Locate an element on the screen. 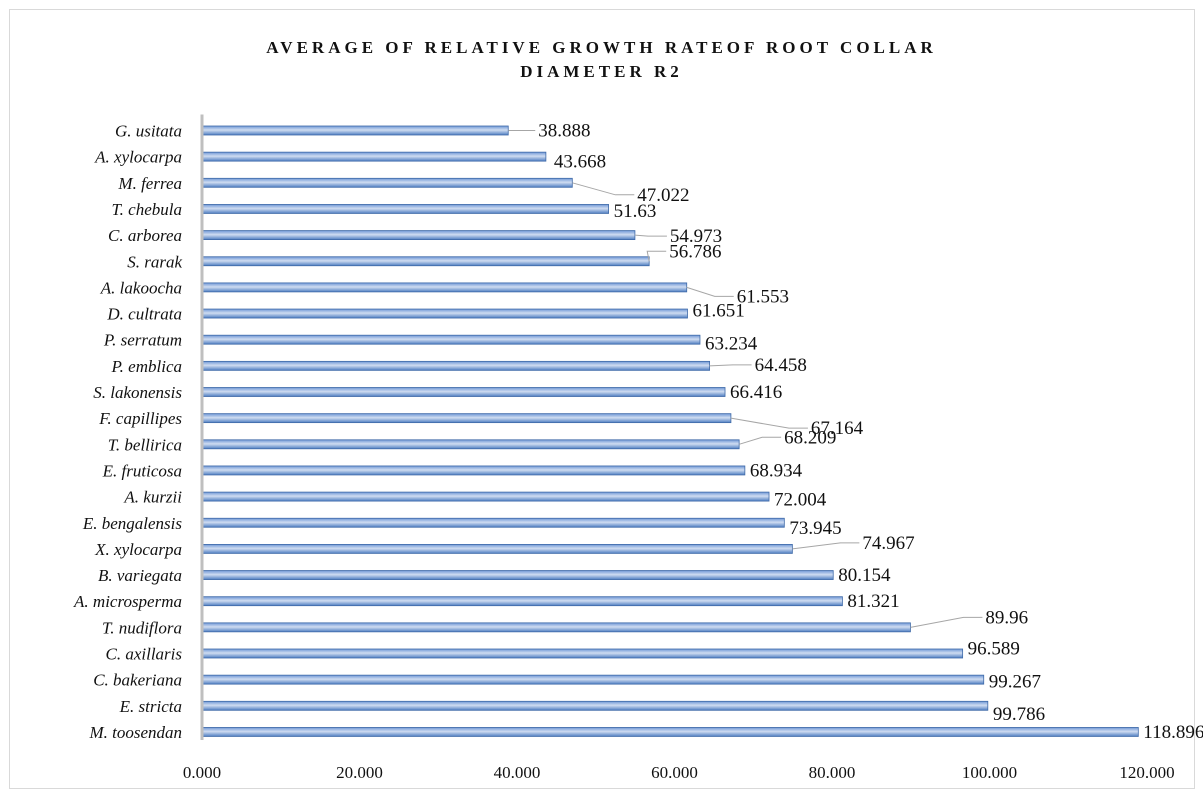 This screenshot has width=1203, height=794. value-label: 43.668 is located at coordinates (580, 162).